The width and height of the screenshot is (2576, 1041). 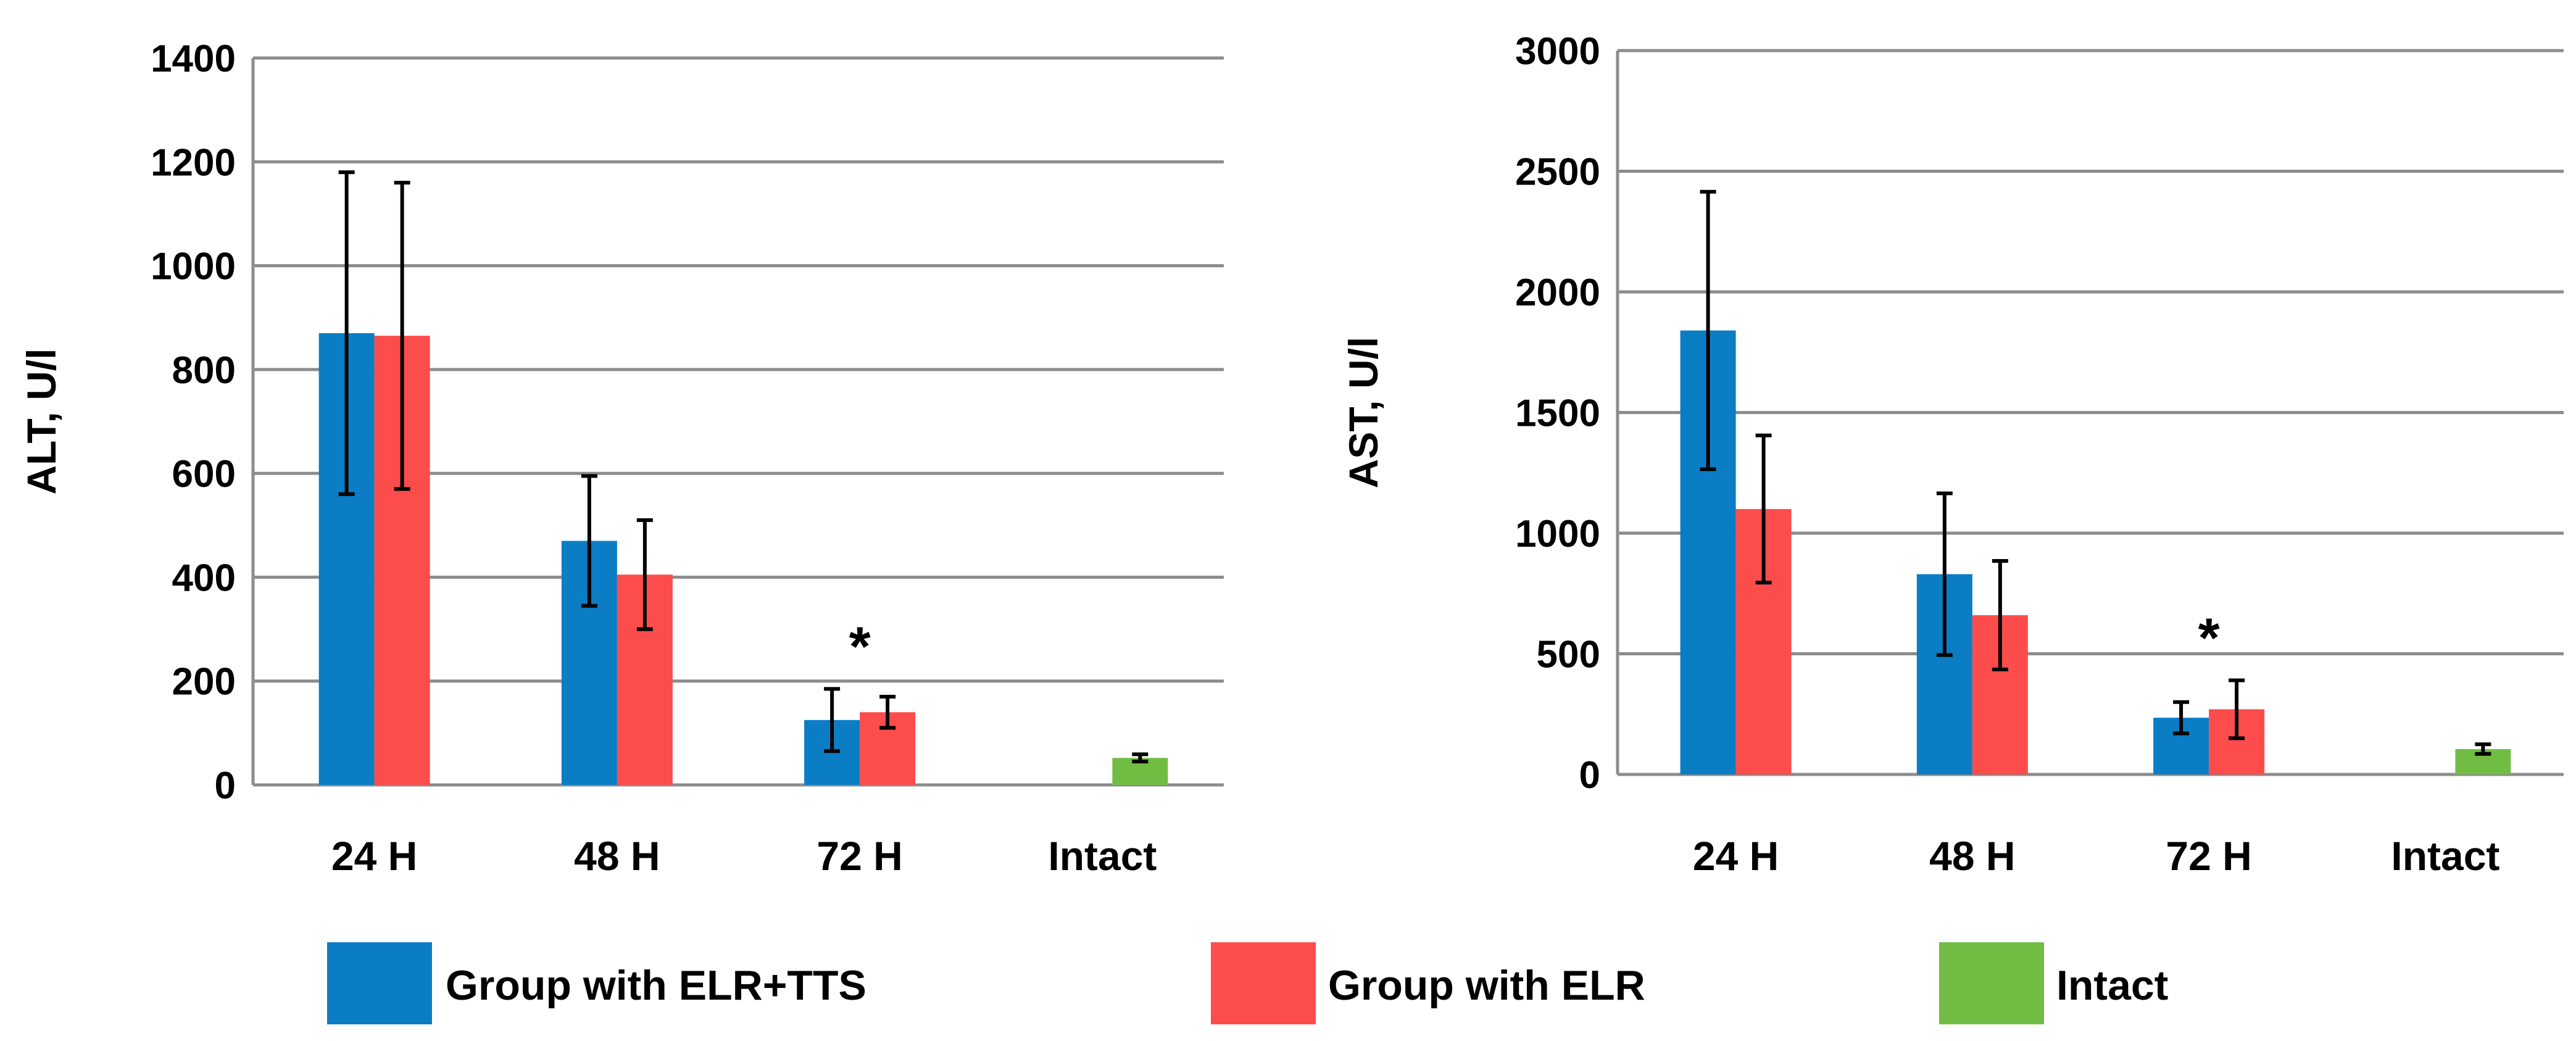 I want to click on y-tick-label: 200, so click(x=204, y=682).